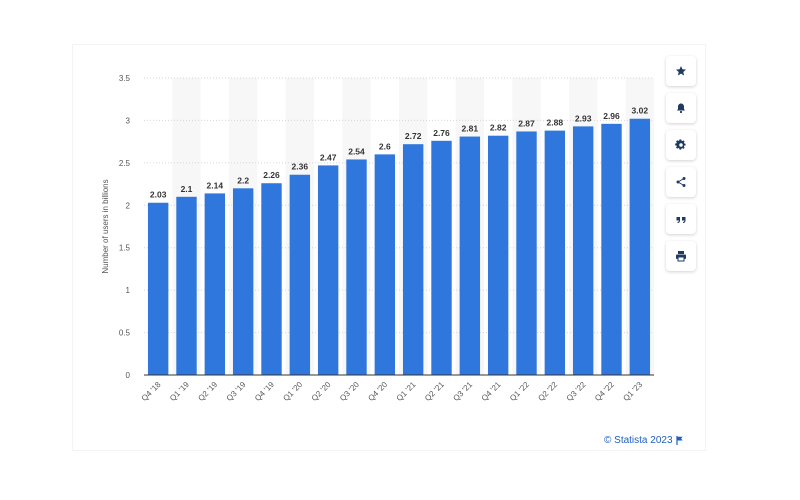 The height and width of the screenshot is (500, 800). Describe the element at coordinates (679, 440) in the screenshot. I see `flag-icon` at that location.